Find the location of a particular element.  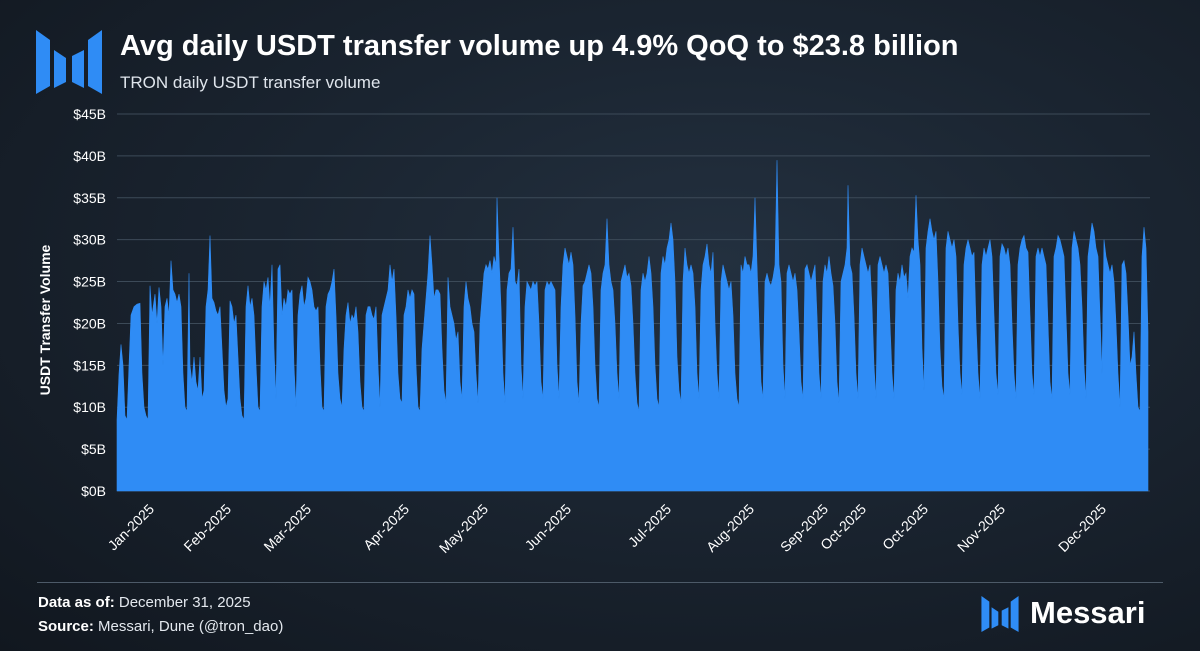

x-tick-label: Oct-2025 is located at coordinates (905, 527).